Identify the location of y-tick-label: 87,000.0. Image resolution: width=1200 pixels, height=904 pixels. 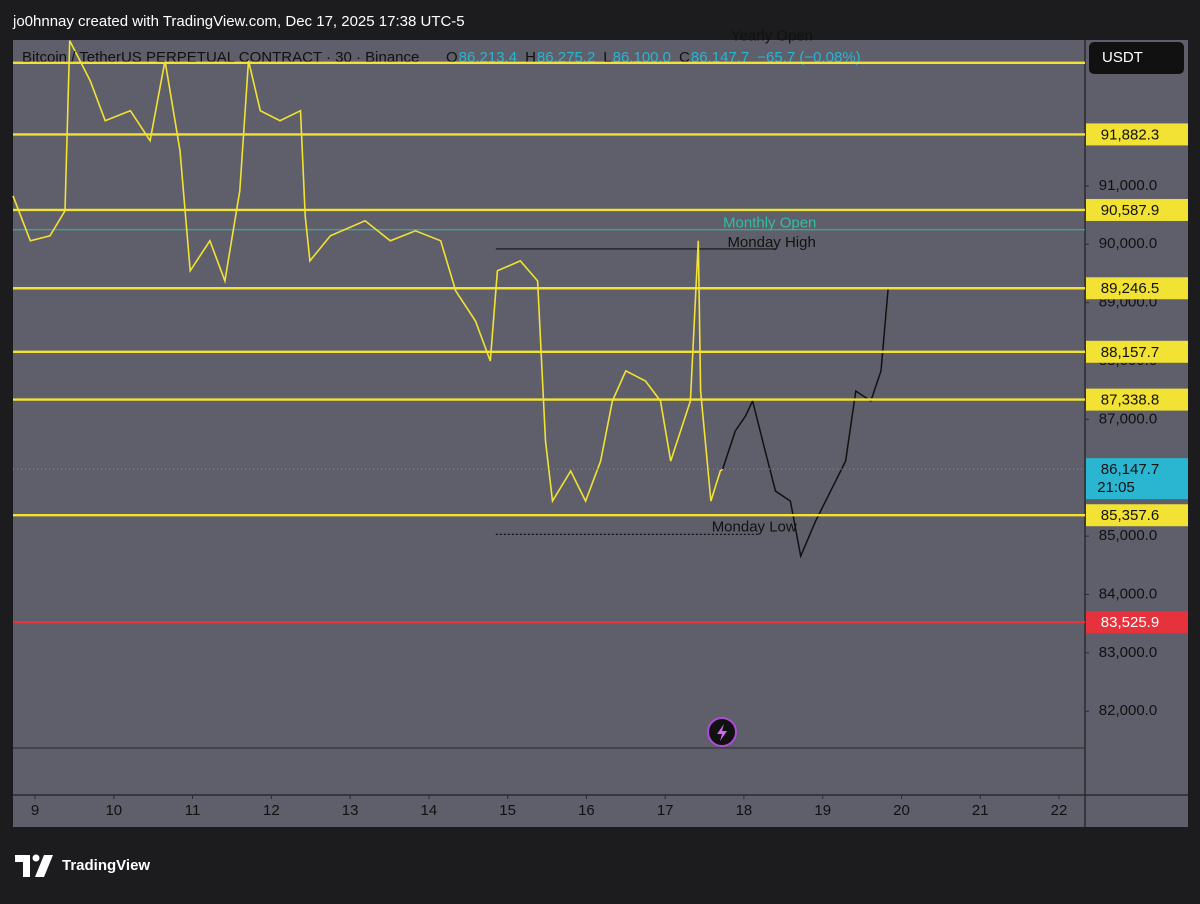
(1128, 418).